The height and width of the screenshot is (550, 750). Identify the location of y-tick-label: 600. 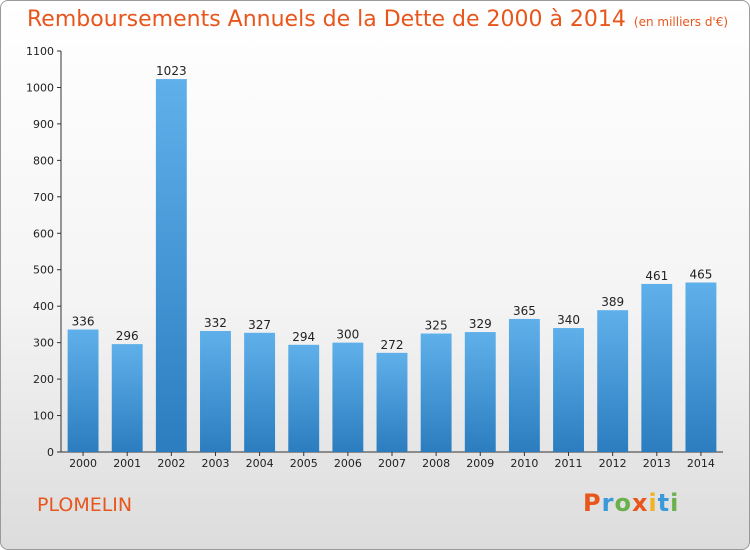
(43, 233).